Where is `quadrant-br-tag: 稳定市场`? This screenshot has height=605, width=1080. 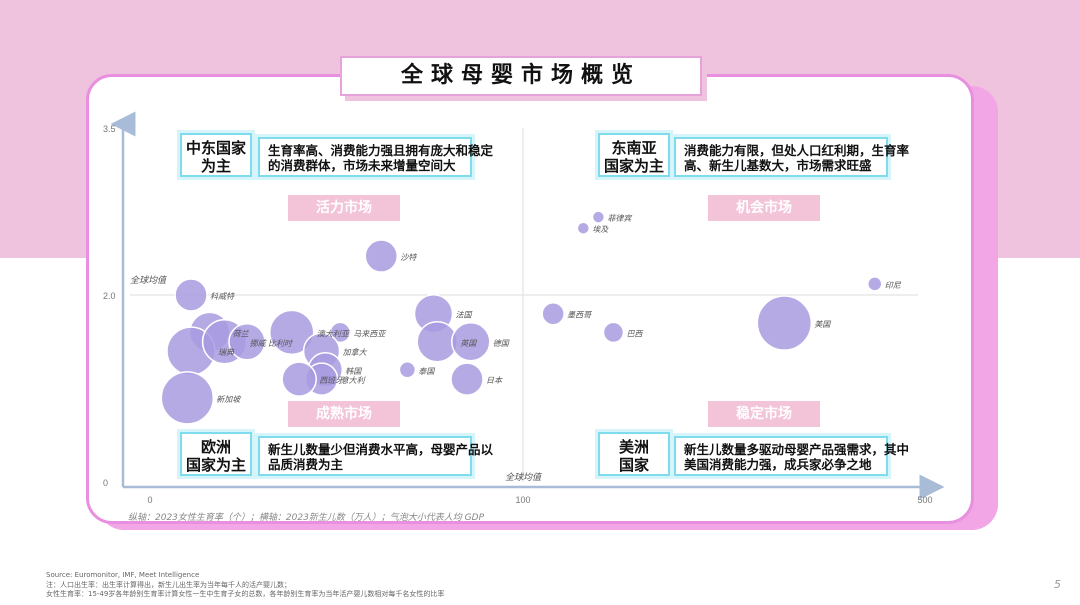 quadrant-br-tag: 稳定市场 is located at coordinates (764, 414).